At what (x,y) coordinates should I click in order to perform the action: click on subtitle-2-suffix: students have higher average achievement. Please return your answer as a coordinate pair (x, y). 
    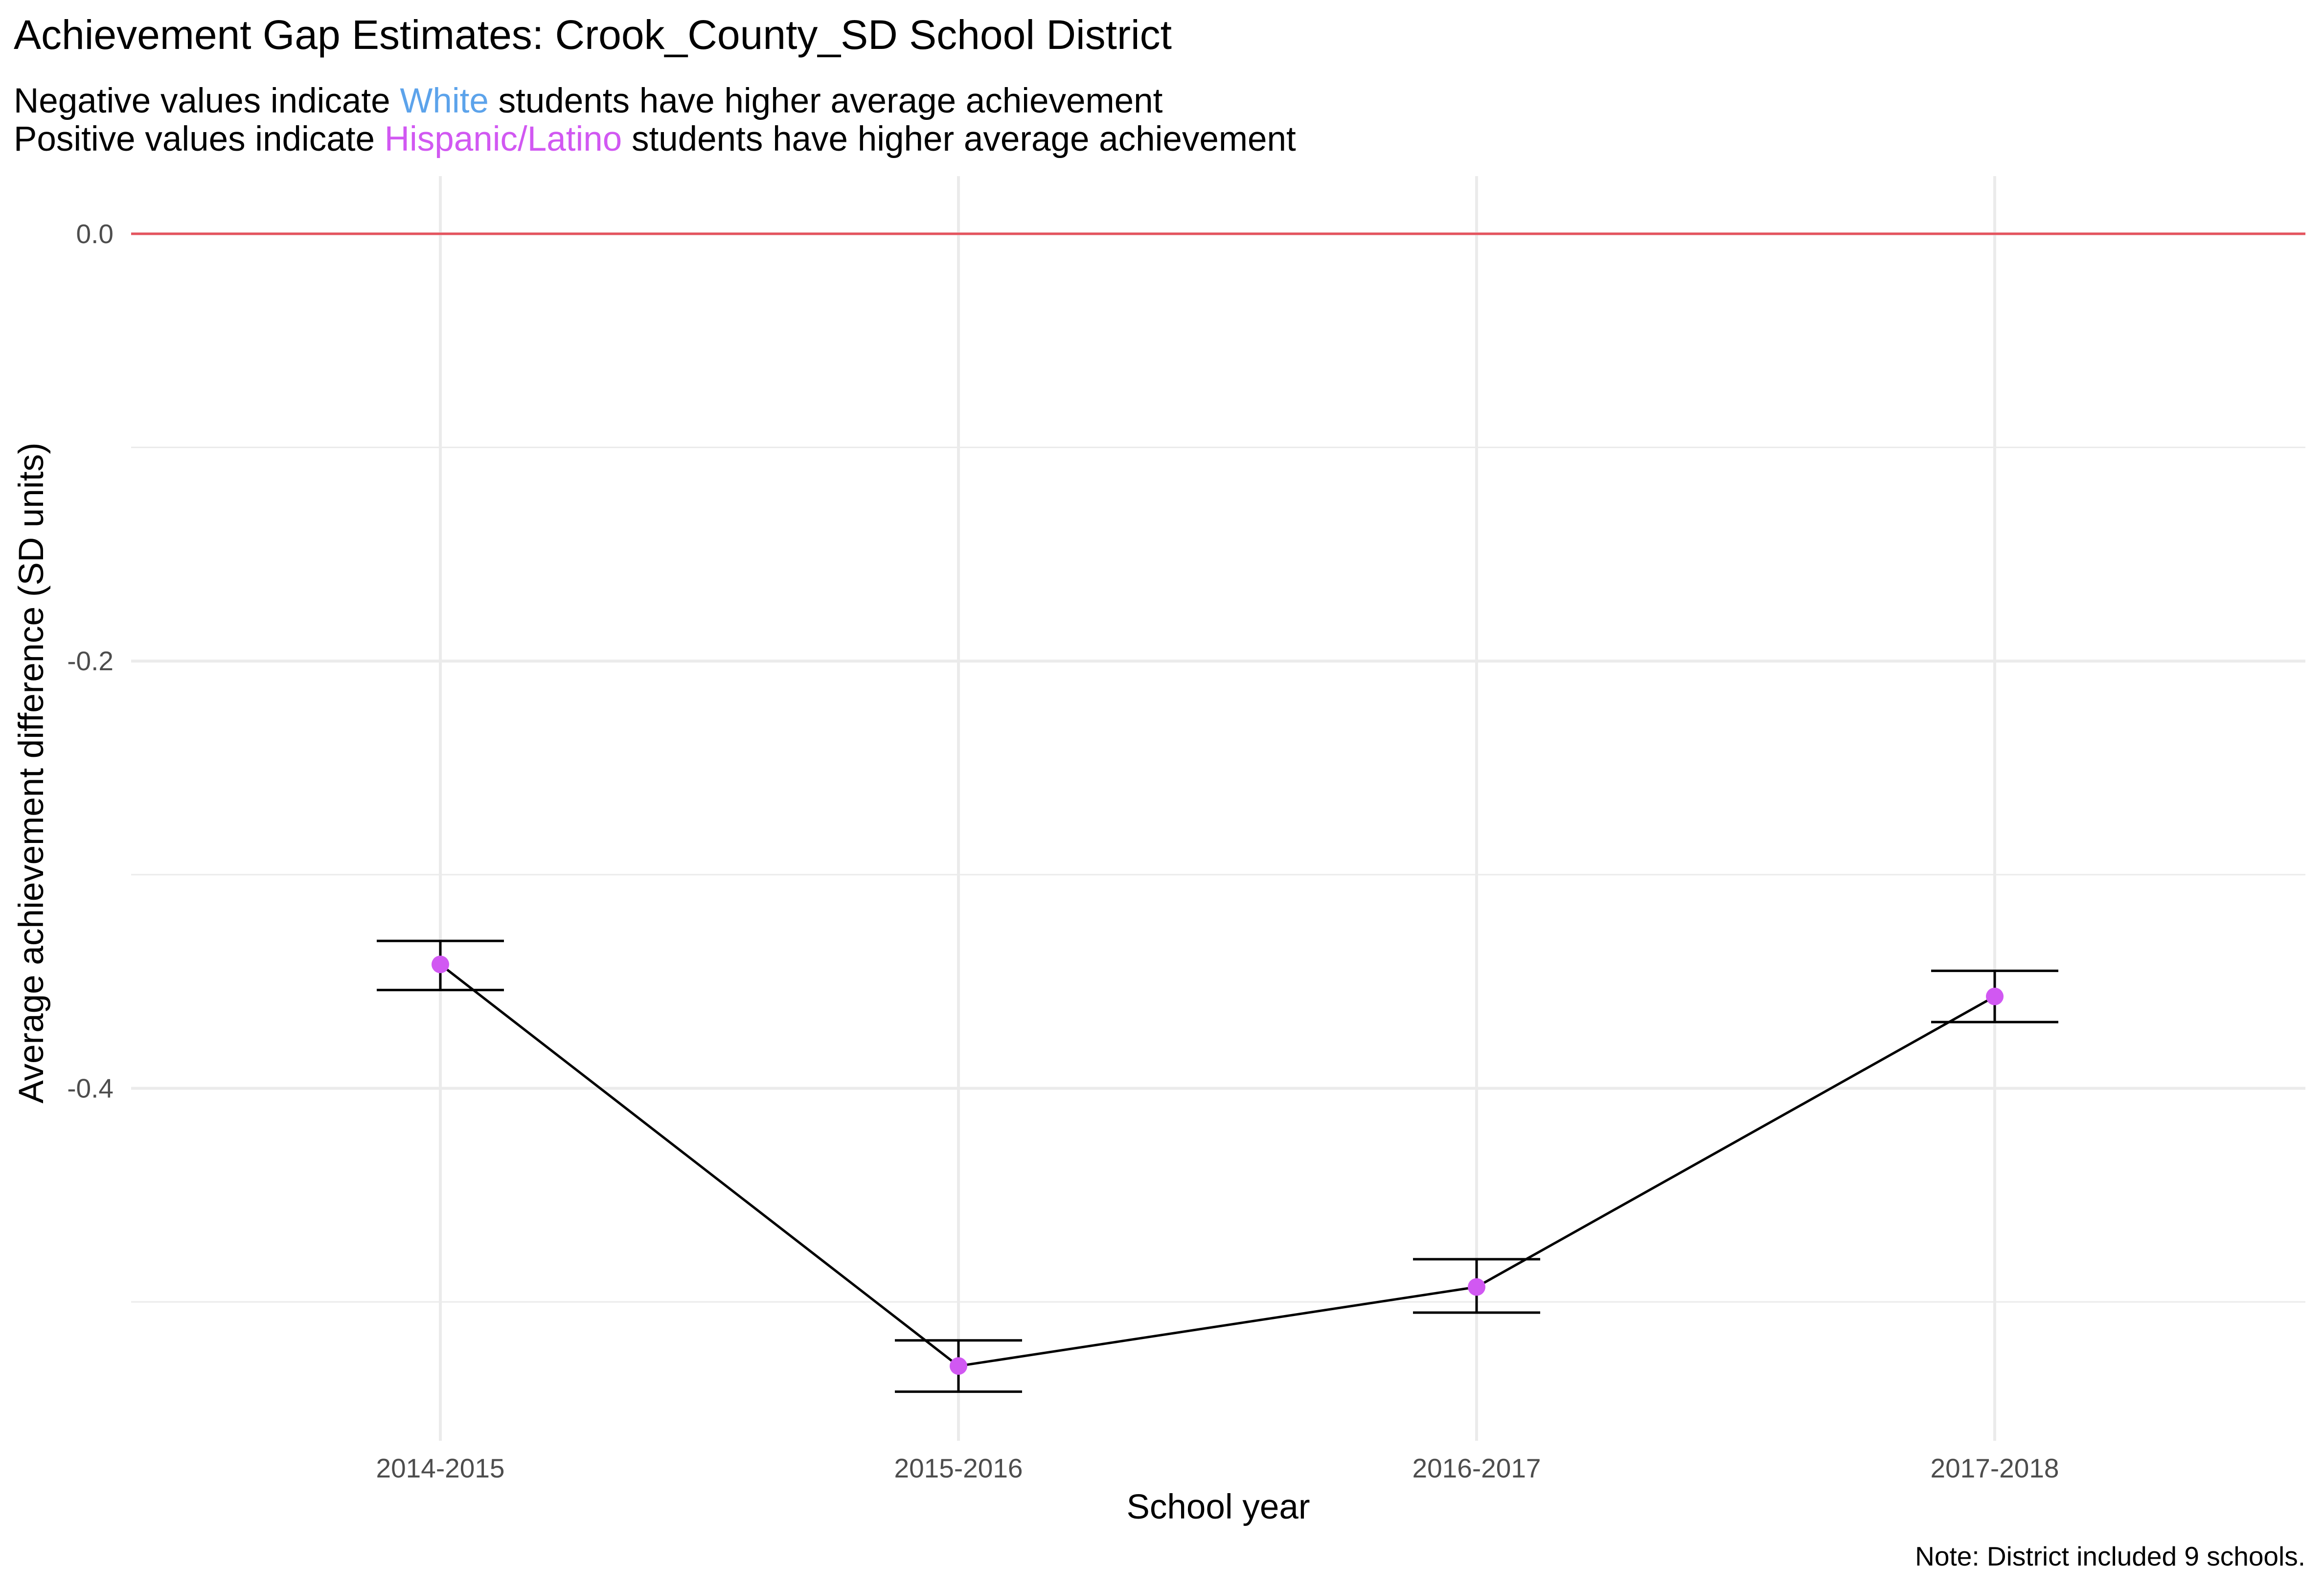
    Looking at the image, I should click on (959, 140).